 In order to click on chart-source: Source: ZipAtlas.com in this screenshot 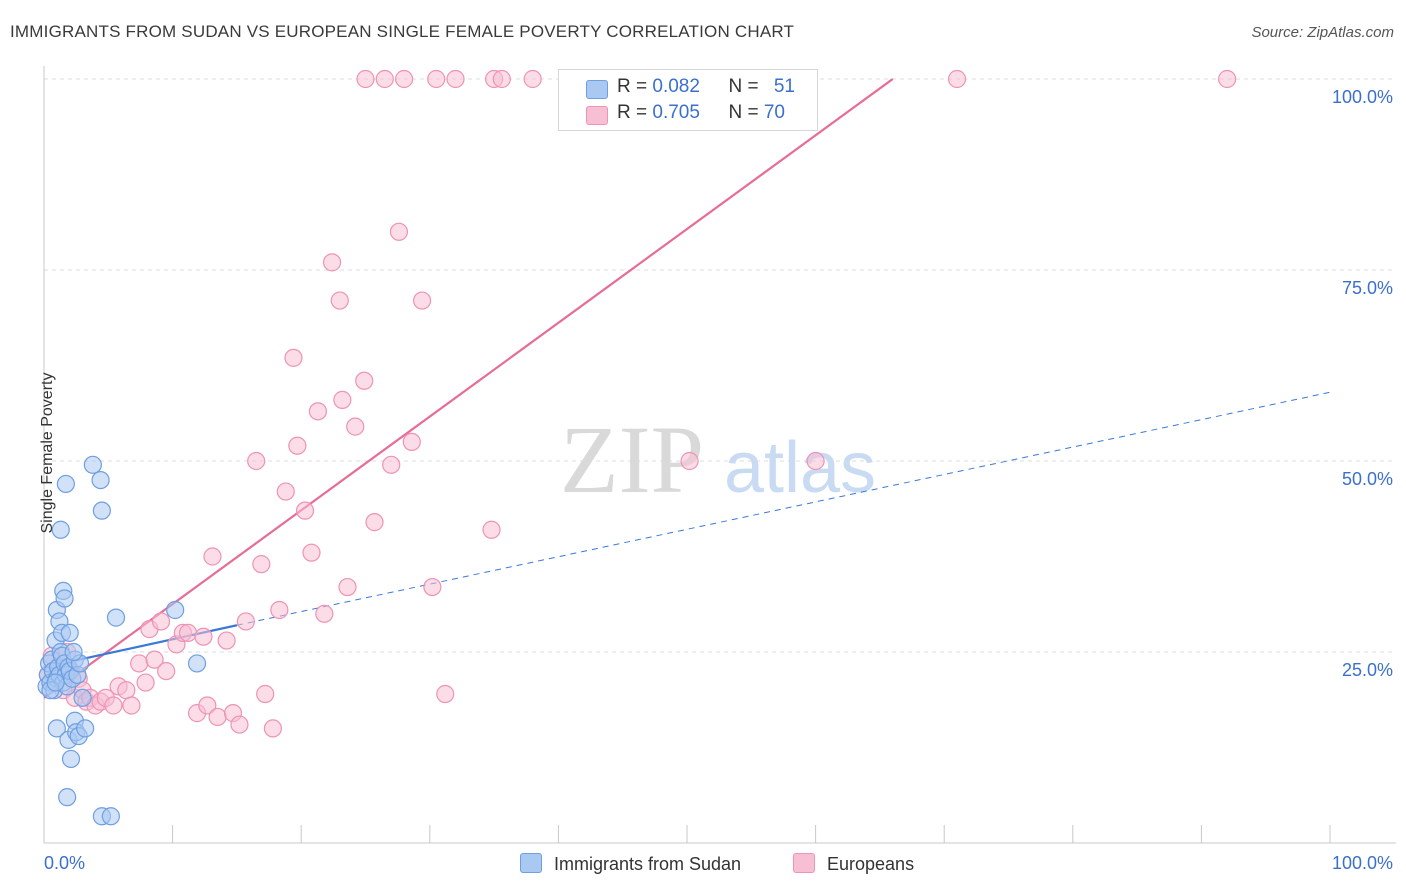, I will do `click(1322, 32)`.